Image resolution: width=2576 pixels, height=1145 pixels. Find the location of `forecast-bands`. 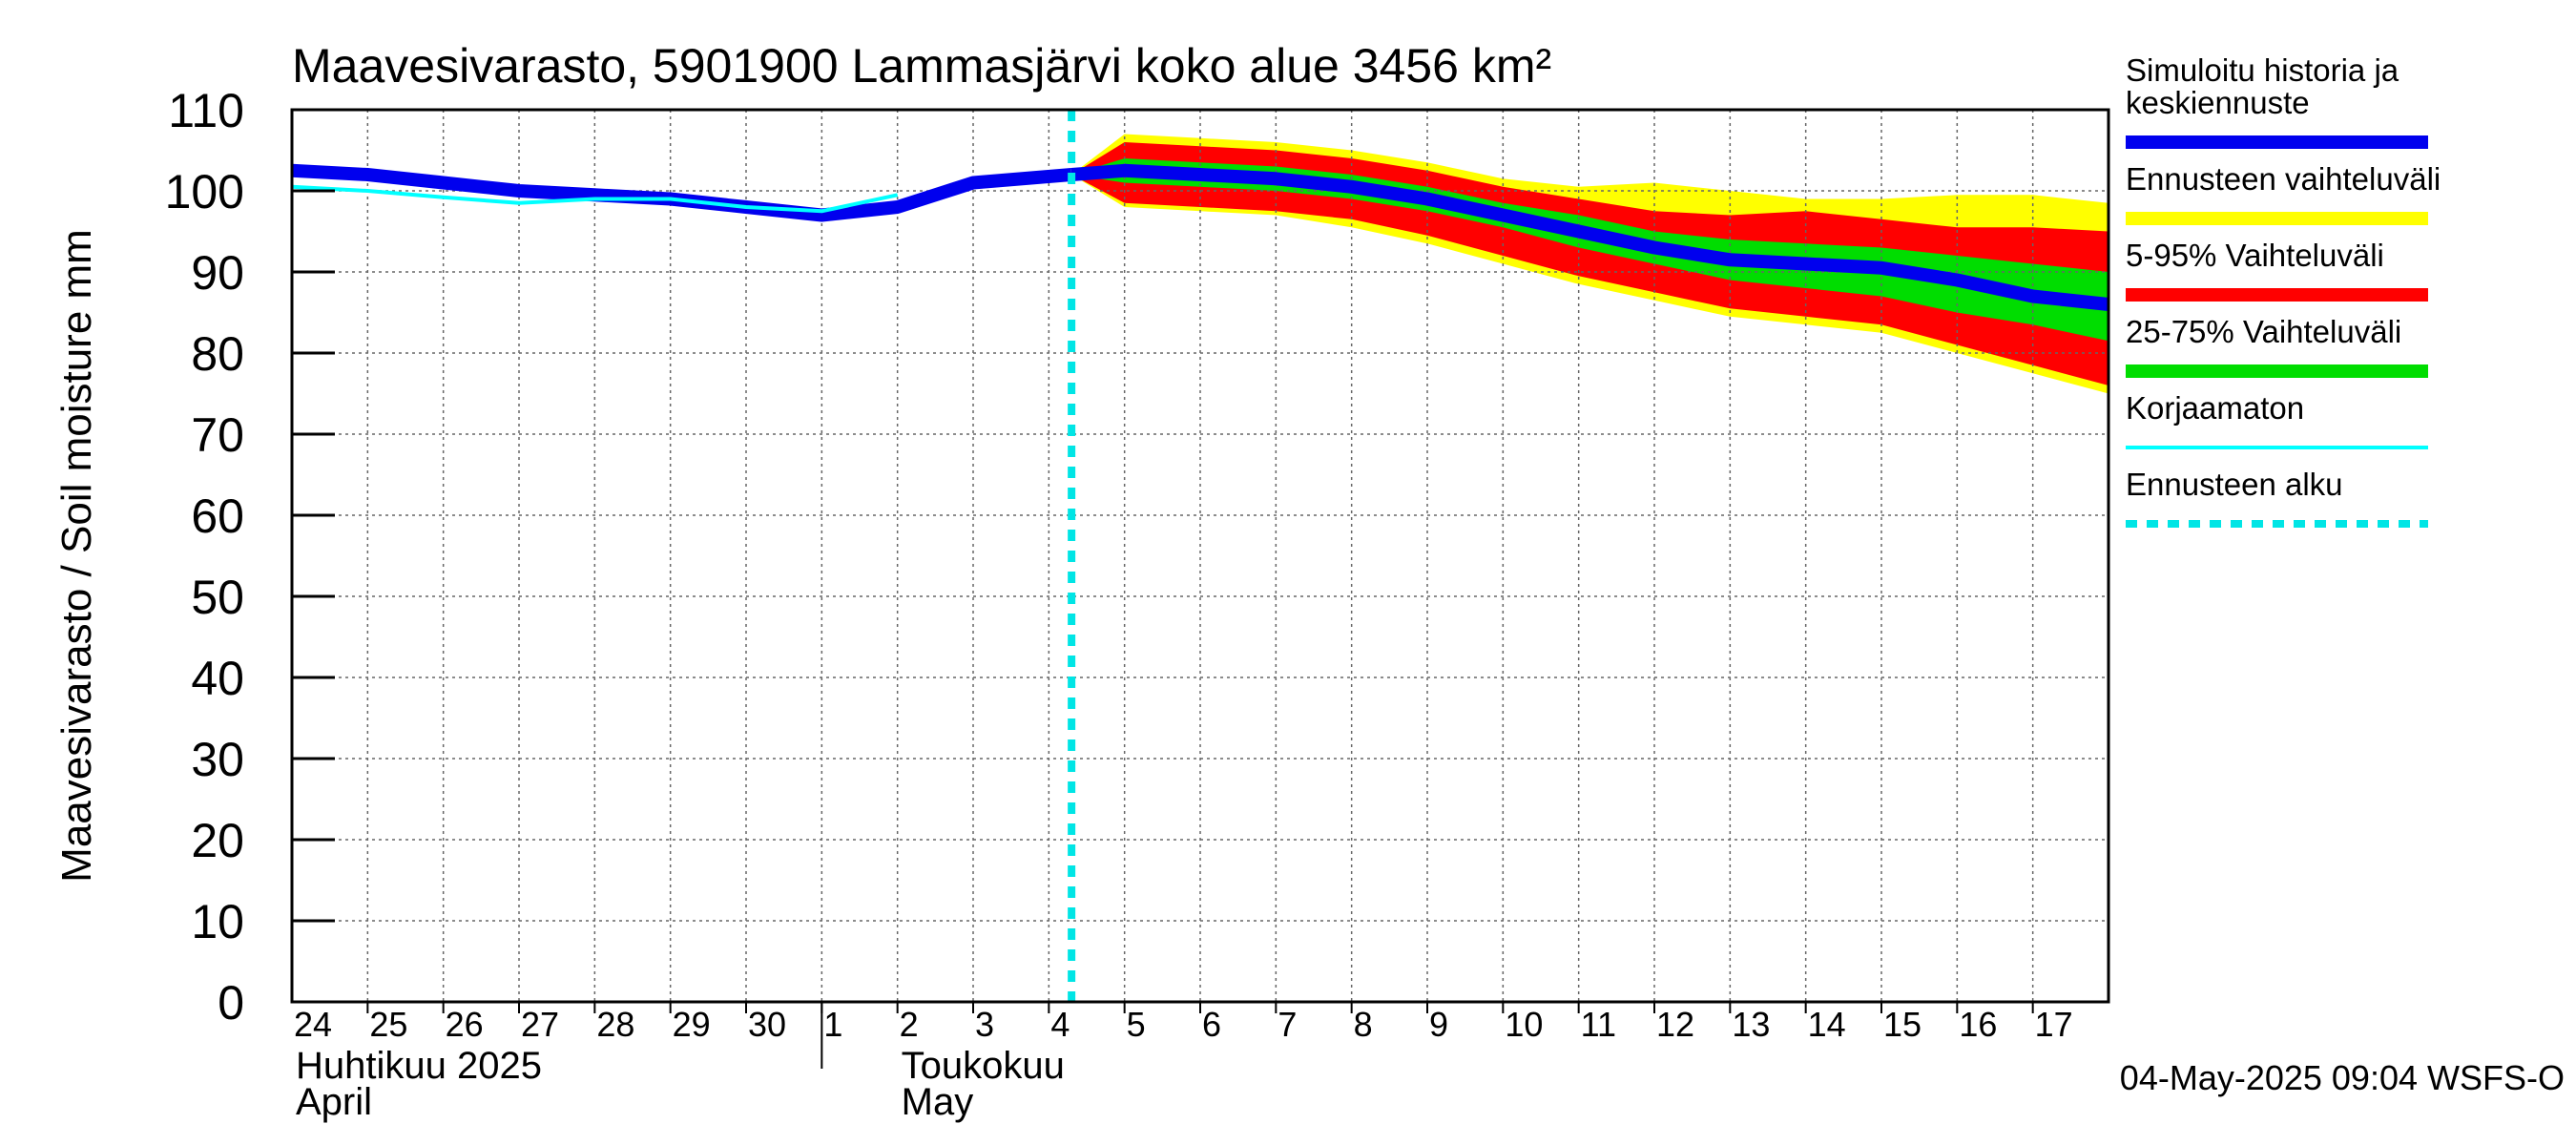

forecast-bands is located at coordinates (1590, 264).